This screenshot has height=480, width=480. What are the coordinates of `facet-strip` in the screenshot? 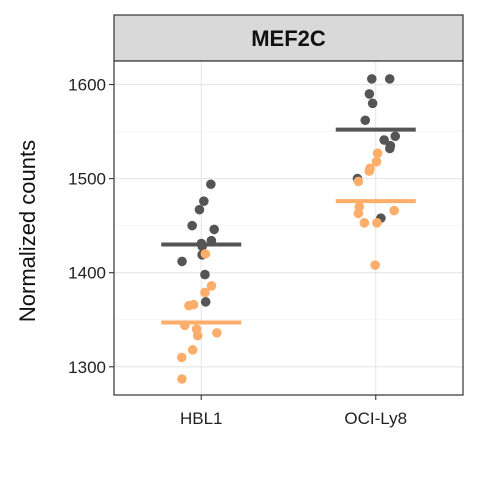 It's located at (288, 38).